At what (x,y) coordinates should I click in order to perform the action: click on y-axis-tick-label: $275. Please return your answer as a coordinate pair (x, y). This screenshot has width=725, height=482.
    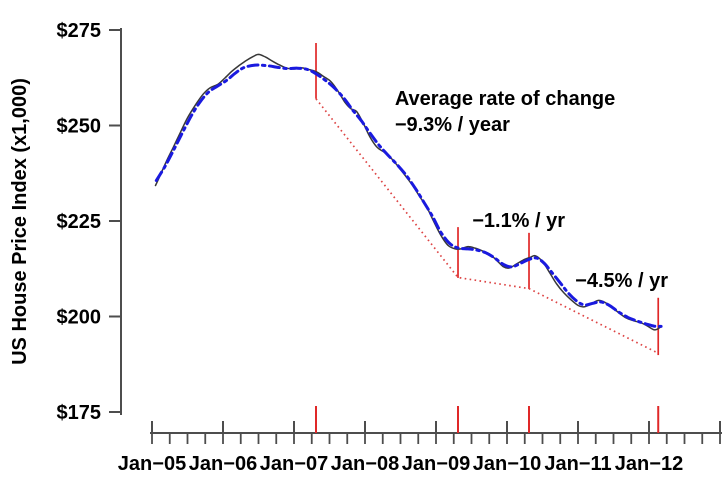
    Looking at the image, I should click on (79, 31).